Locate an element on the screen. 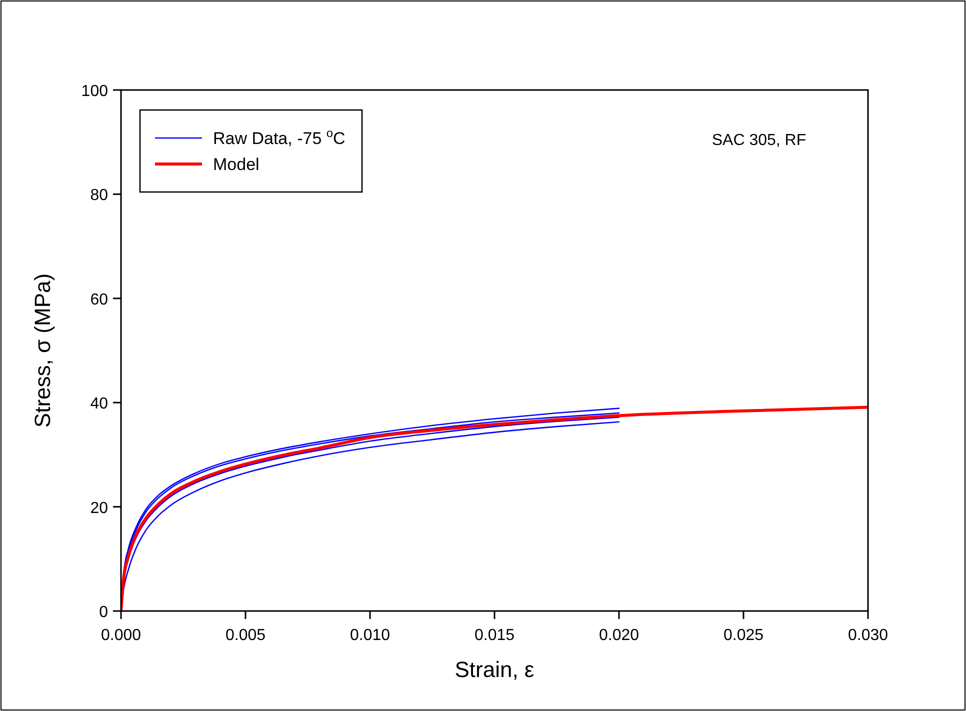 Image resolution: width=966 pixels, height=711 pixels. y-tick-label: 20 is located at coordinates (99, 508).